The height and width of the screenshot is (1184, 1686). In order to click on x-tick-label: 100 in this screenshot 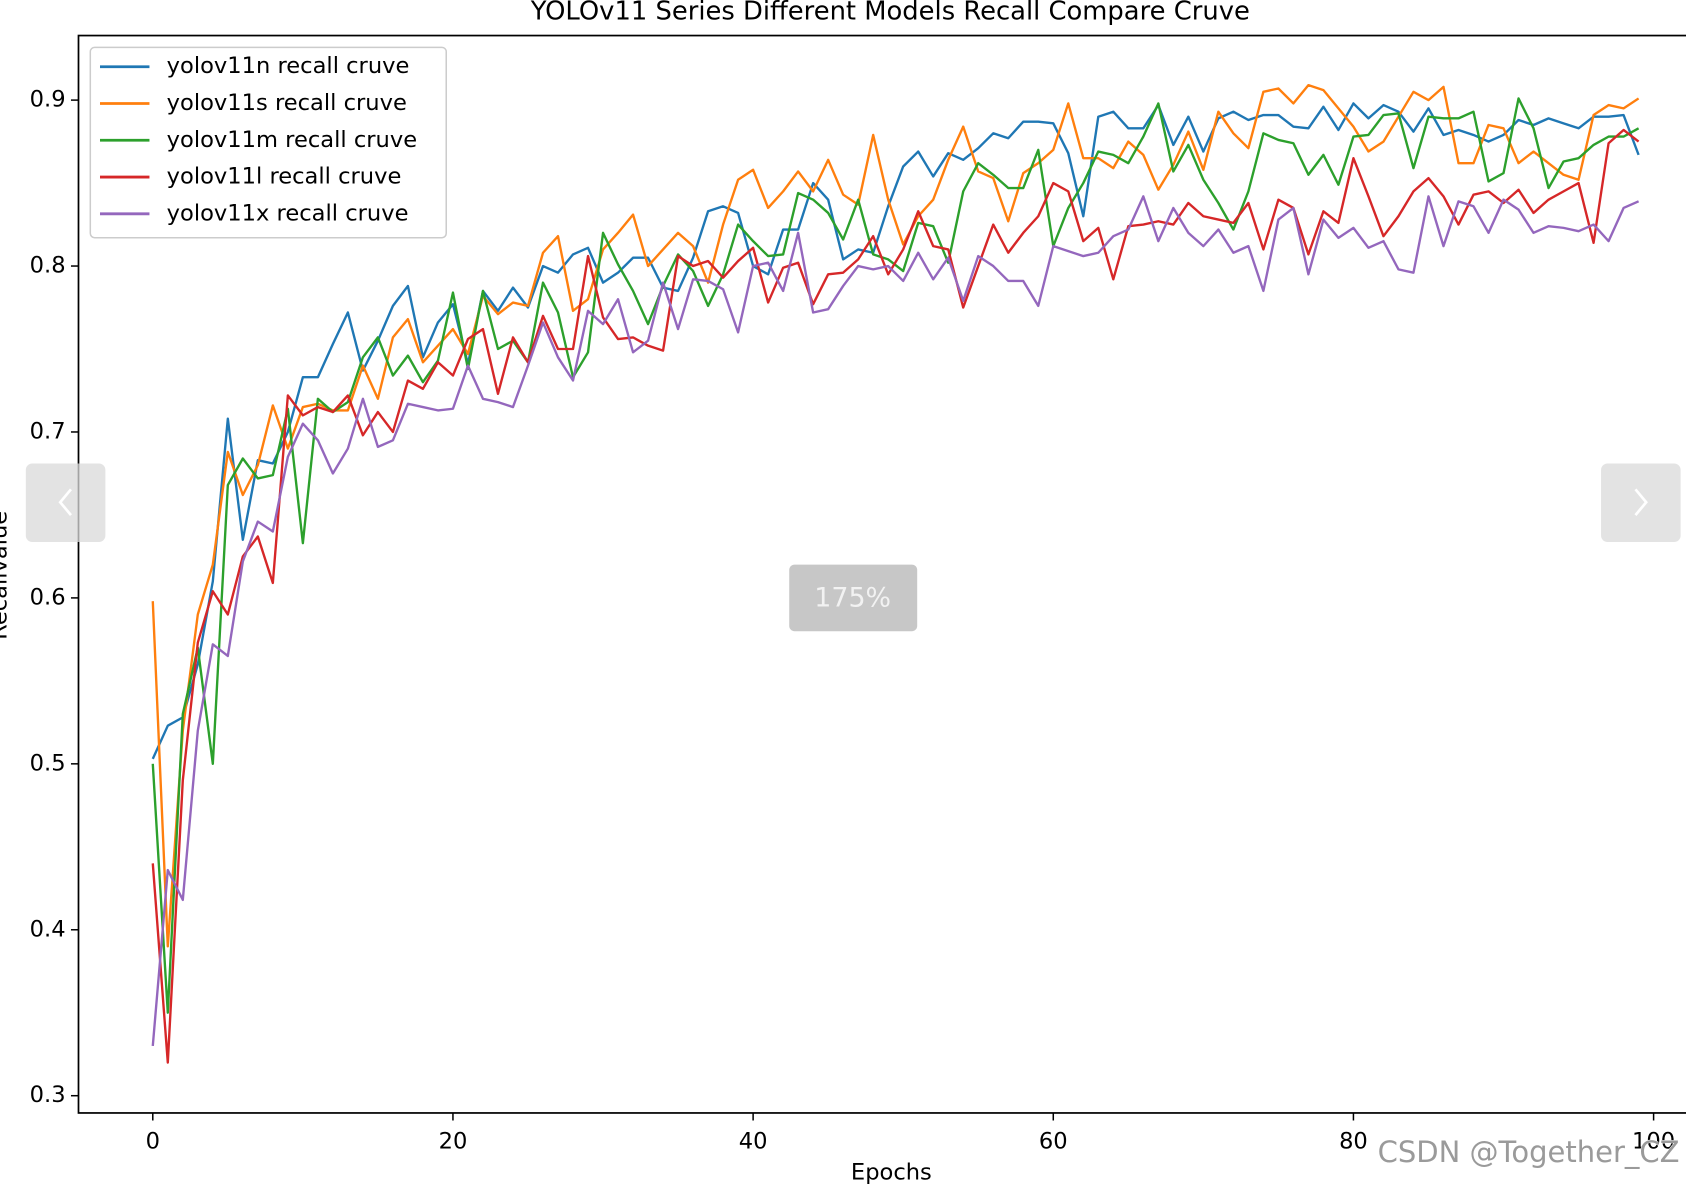, I will do `click(1653, 1141)`.